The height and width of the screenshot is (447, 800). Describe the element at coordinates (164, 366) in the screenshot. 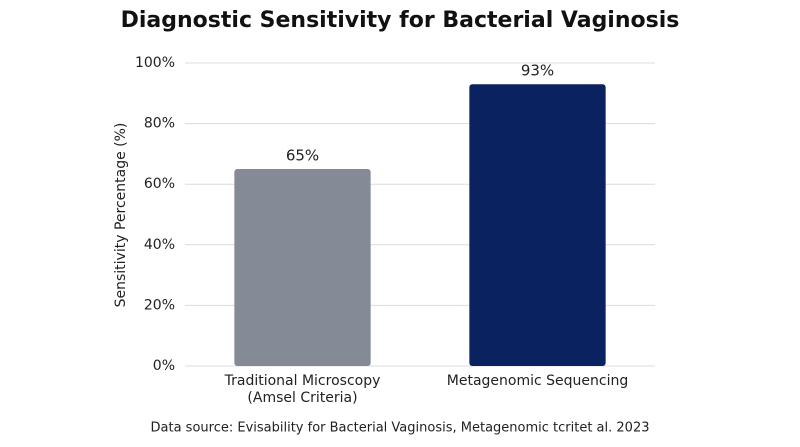

I see `y-tick-label: 0%` at that location.